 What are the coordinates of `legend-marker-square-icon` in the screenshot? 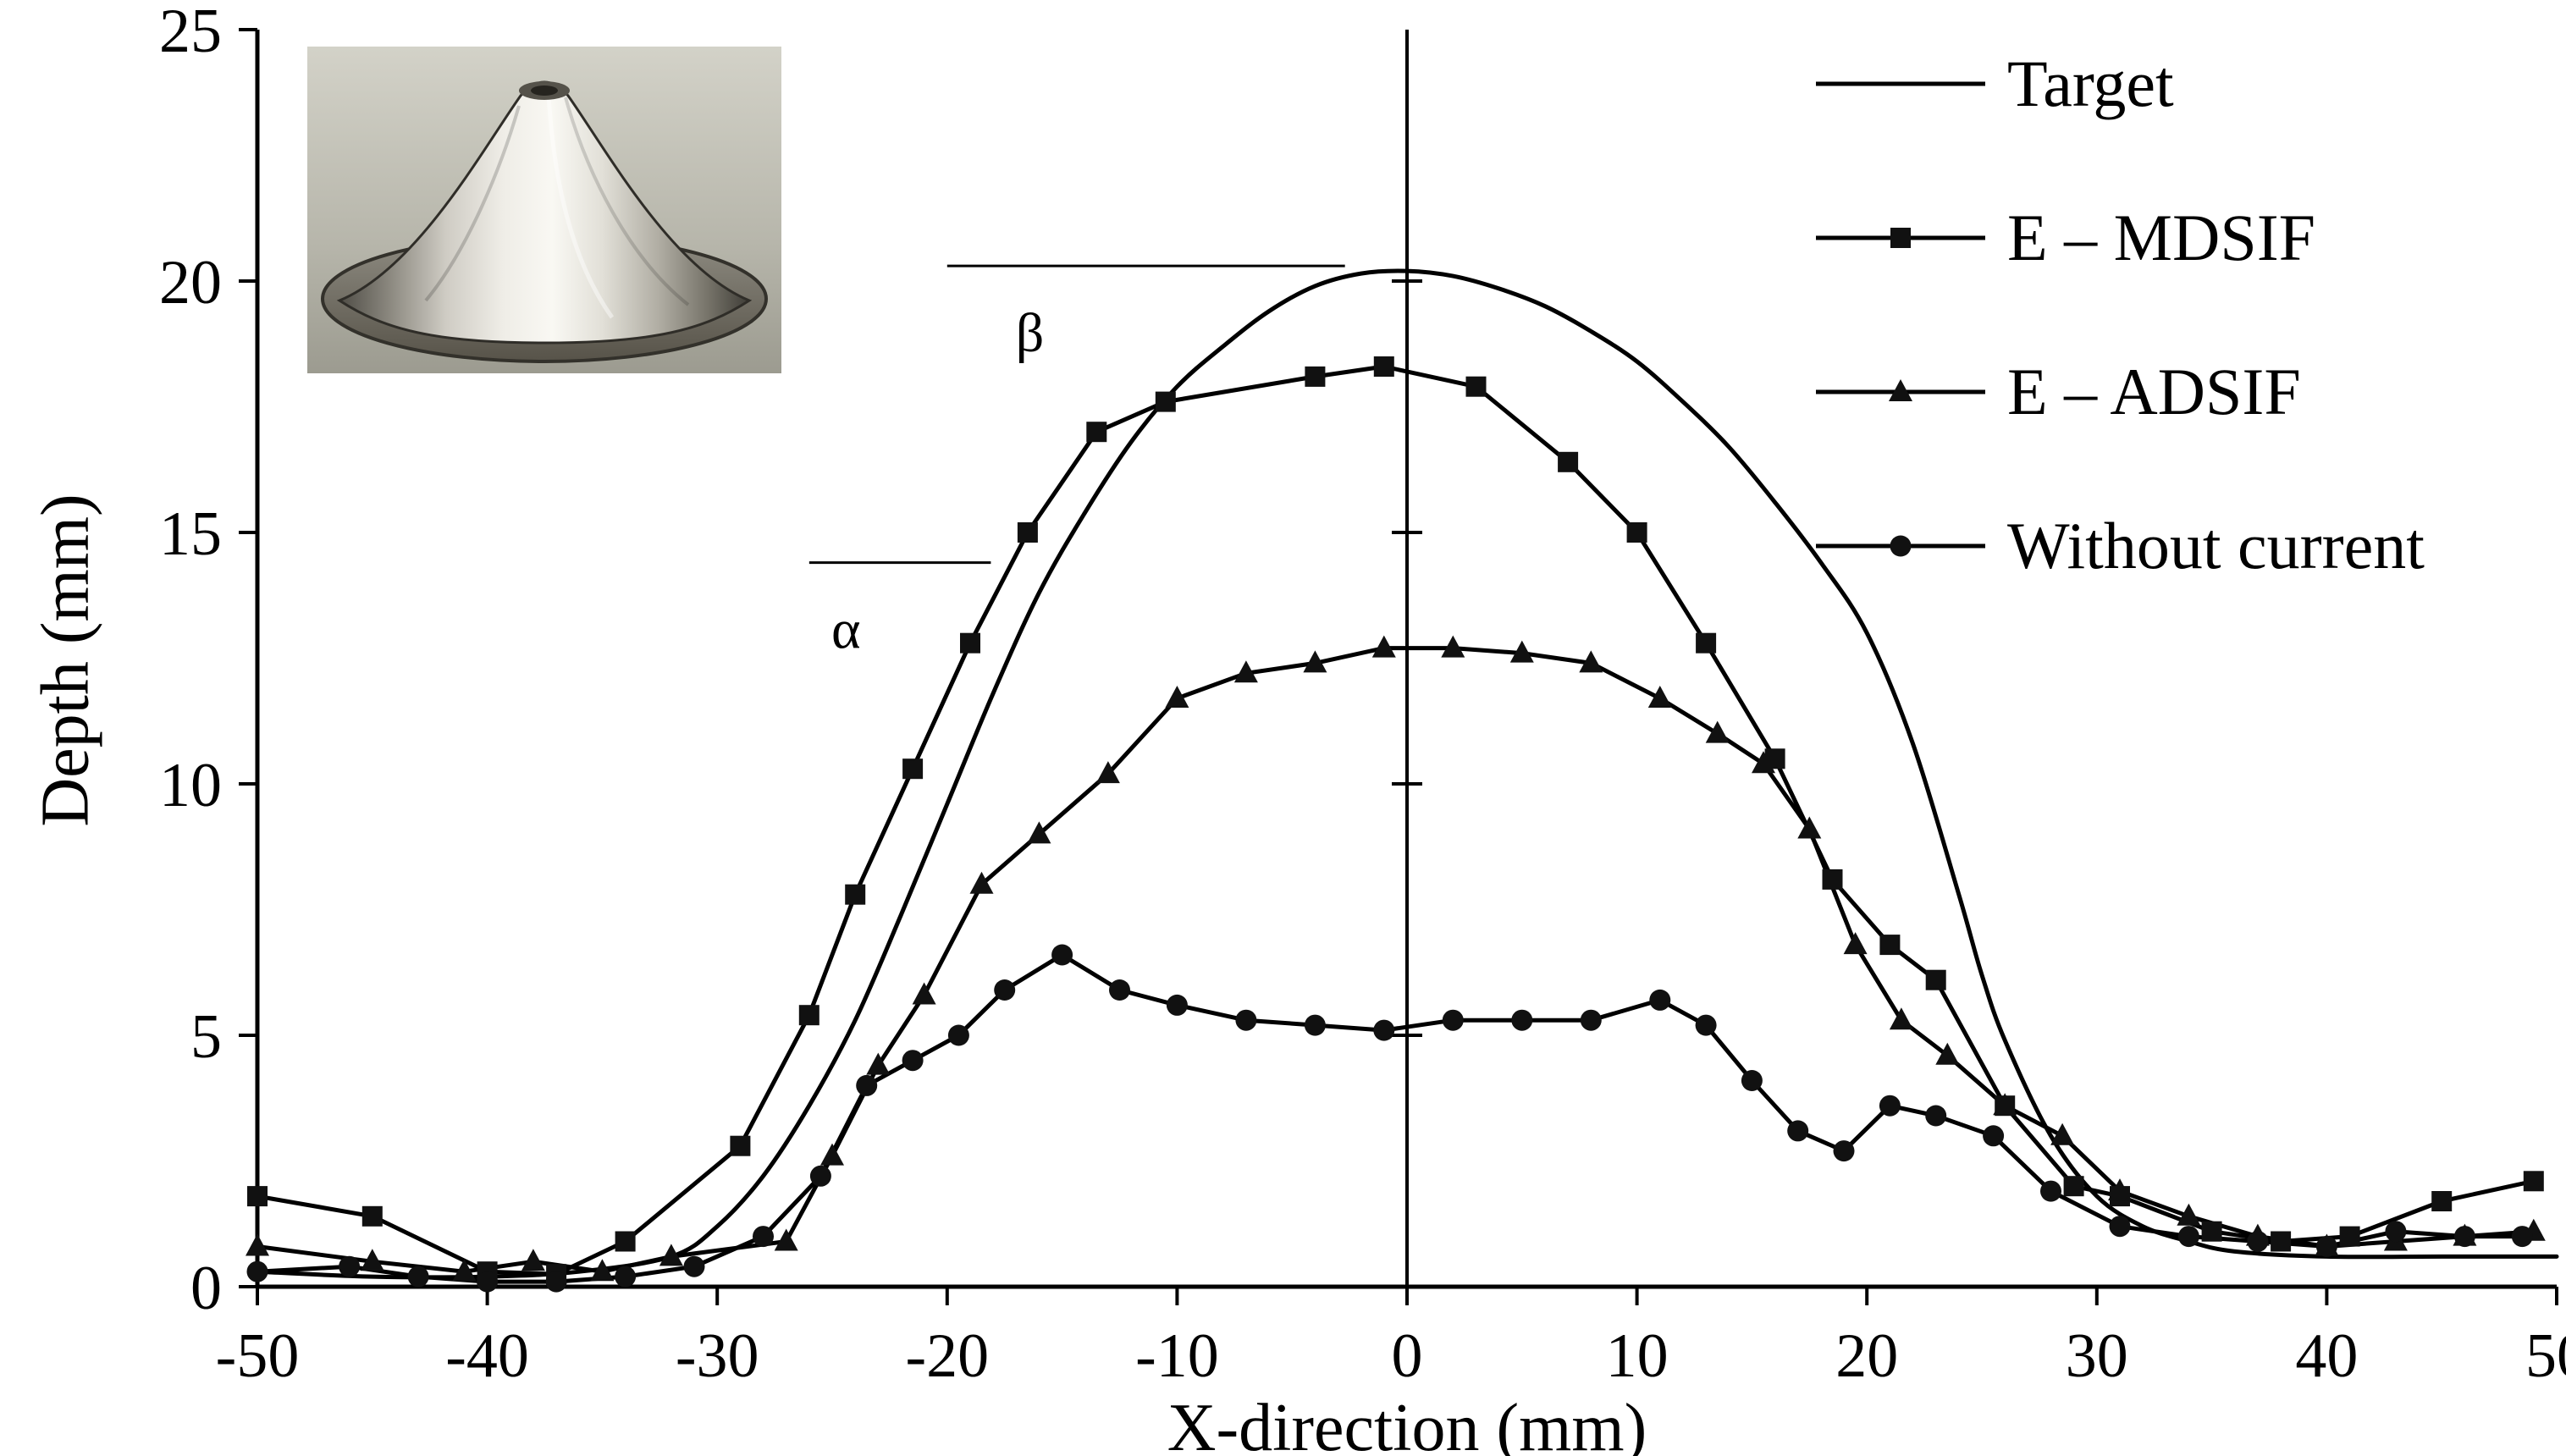 It's located at (1900, 238).